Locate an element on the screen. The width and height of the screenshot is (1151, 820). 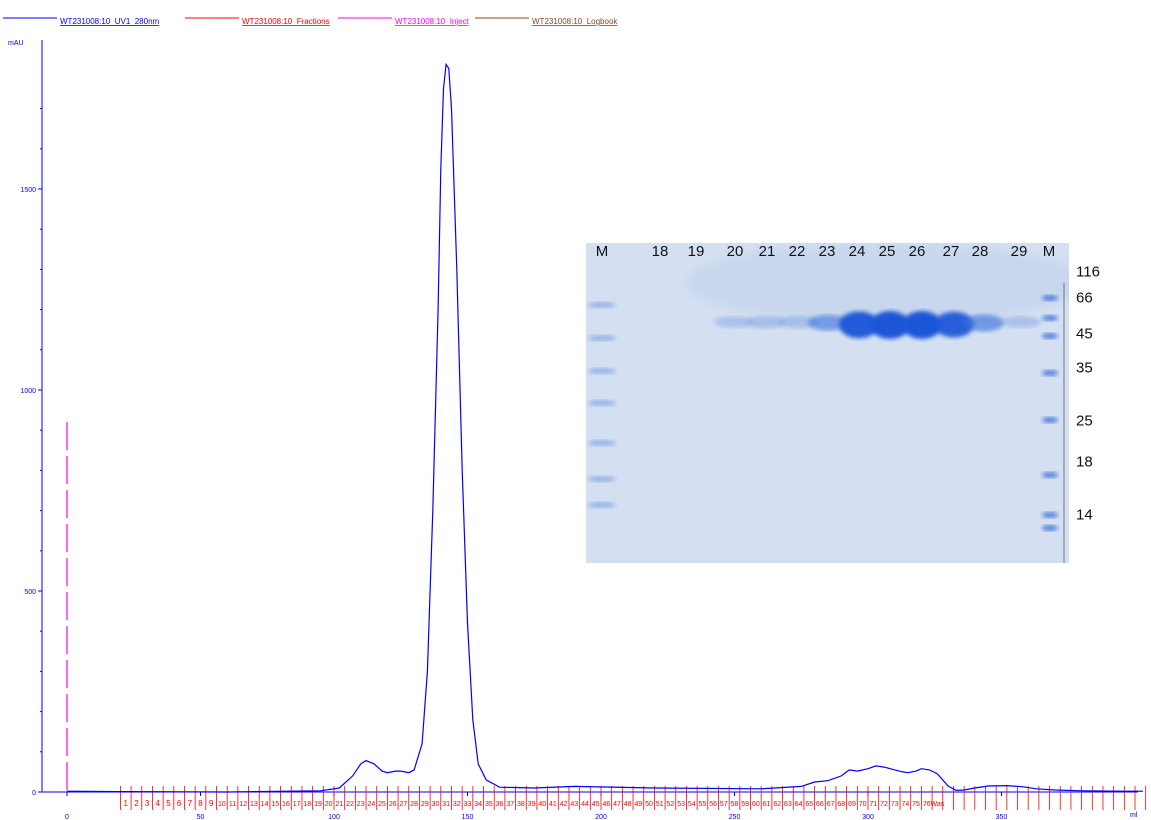
fraction-label: 38 is located at coordinates (521, 804).